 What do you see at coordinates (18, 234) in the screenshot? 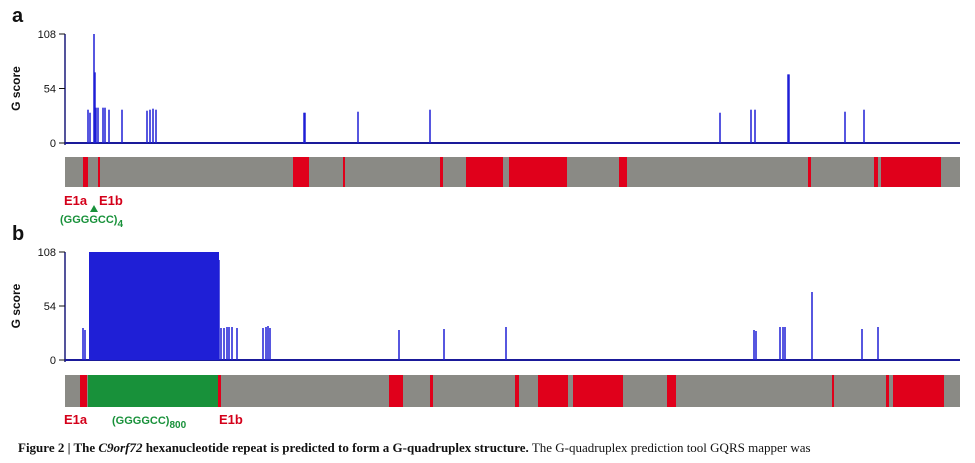
I see `panel-letter-b: b` at bounding box center [18, 234].